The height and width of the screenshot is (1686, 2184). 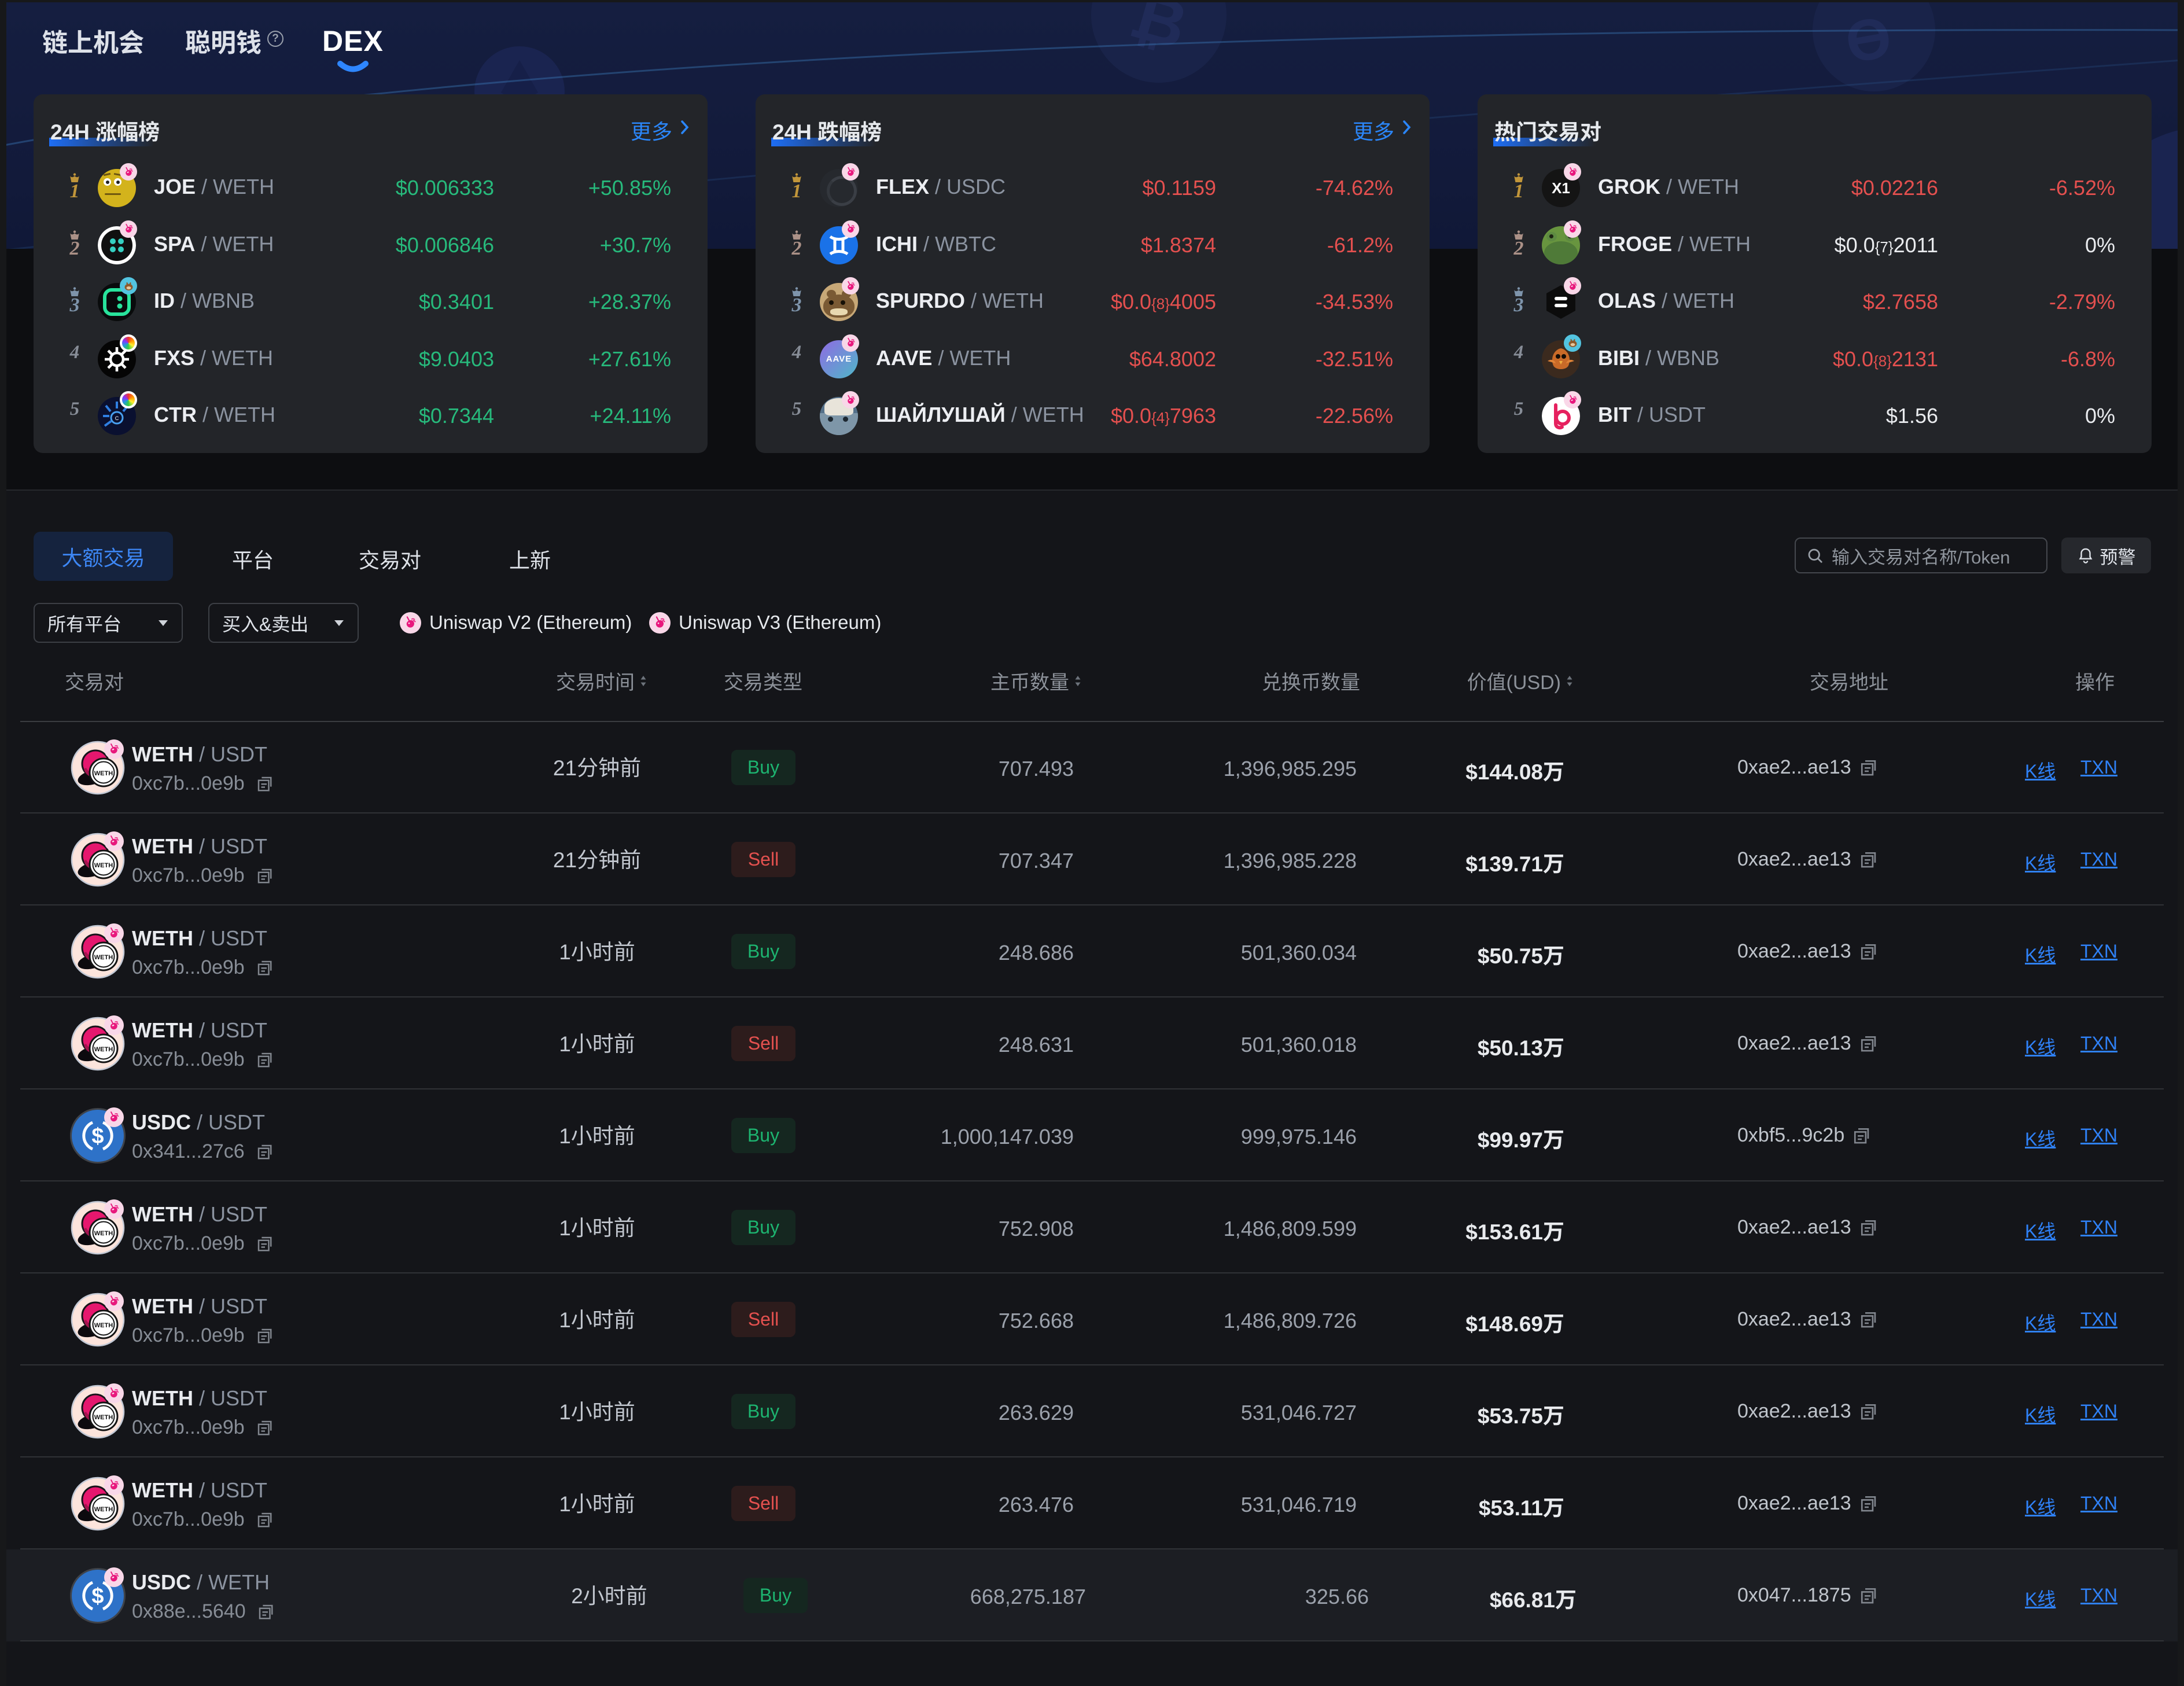 What do you see at coordinates (117, 418) in the screenshot?
I see `svg-text: C` at bounding box center [117, 418].